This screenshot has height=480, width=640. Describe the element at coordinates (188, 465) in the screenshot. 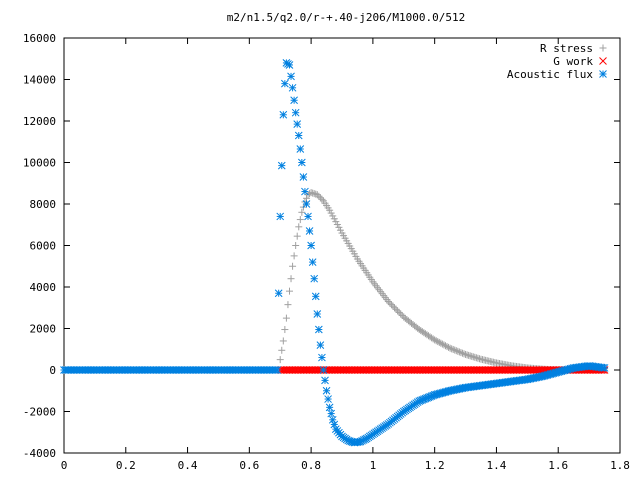

I see `x-tick-label: 0.4` at that location.